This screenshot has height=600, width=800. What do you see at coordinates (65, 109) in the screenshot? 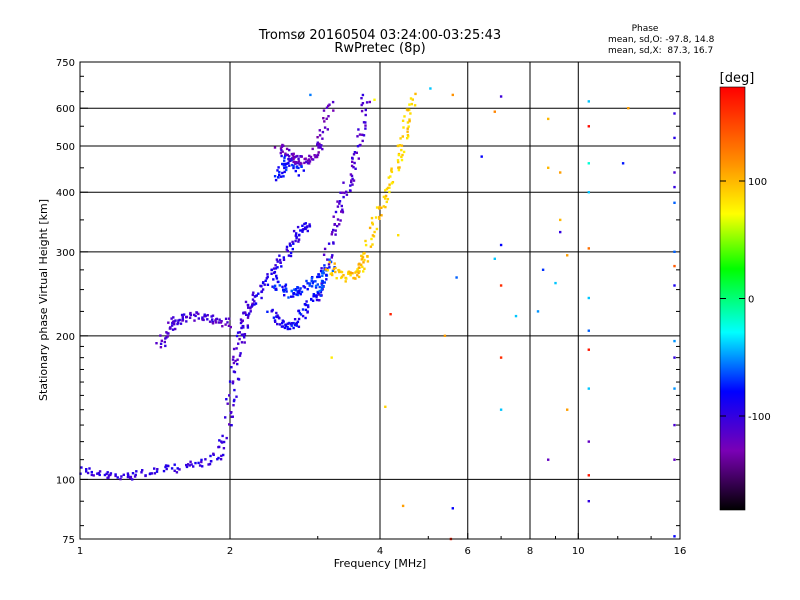
I see `y-tick-label: 600` at bounding box center [65, 109].